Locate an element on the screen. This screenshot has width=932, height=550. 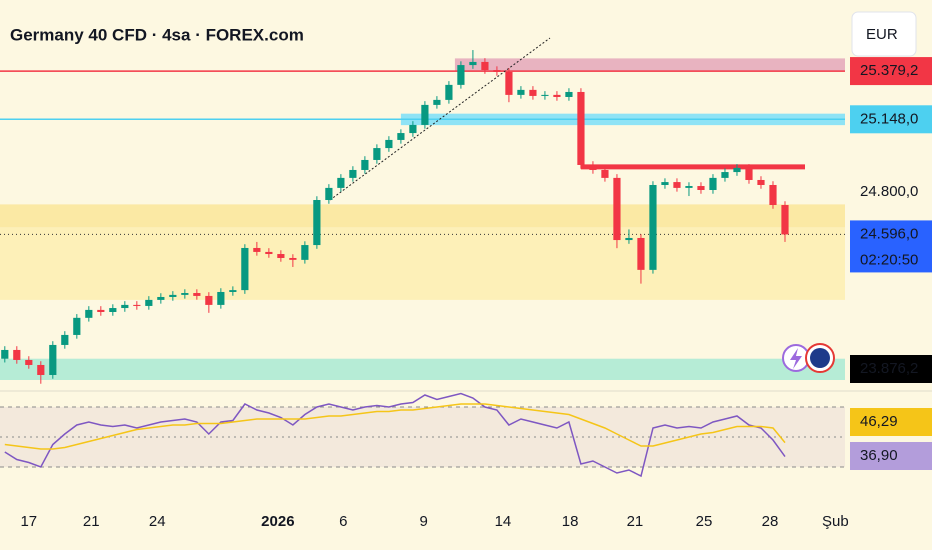
currency-button is located at coordinates (884, 34).